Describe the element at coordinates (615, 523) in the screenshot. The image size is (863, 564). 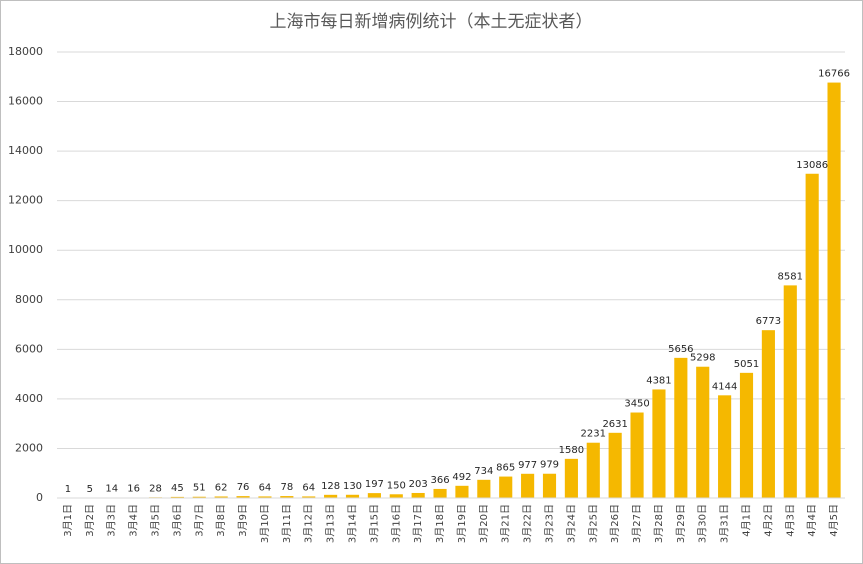
I see `x-tick-label: 3月26日` at that location.